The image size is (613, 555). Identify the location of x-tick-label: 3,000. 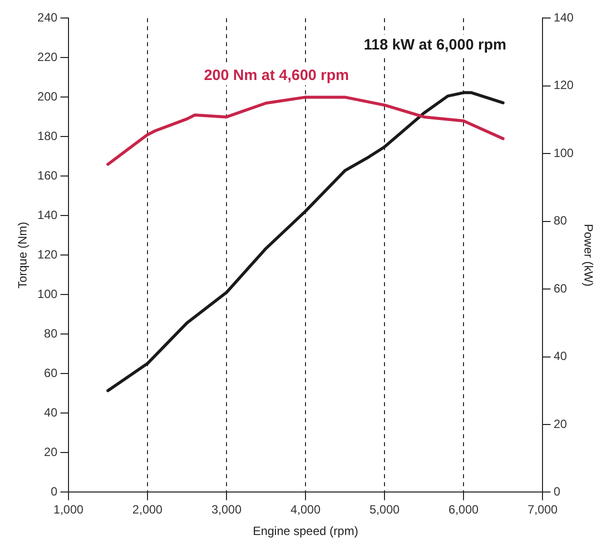
(226, 509).